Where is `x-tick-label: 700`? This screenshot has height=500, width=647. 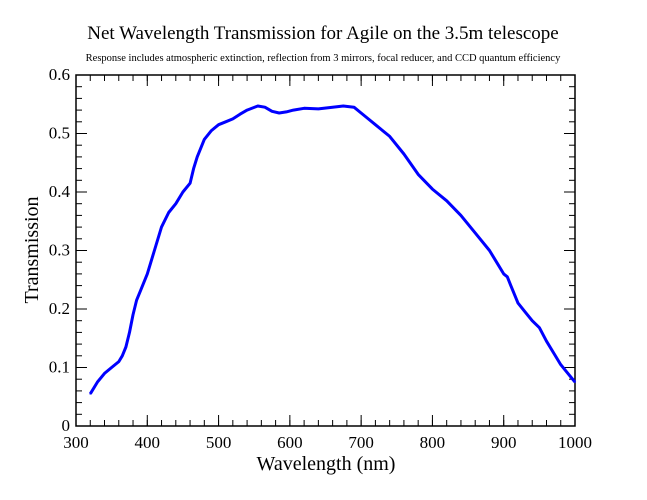
x-tick-label: 700 is located at coordinates (361, 442).